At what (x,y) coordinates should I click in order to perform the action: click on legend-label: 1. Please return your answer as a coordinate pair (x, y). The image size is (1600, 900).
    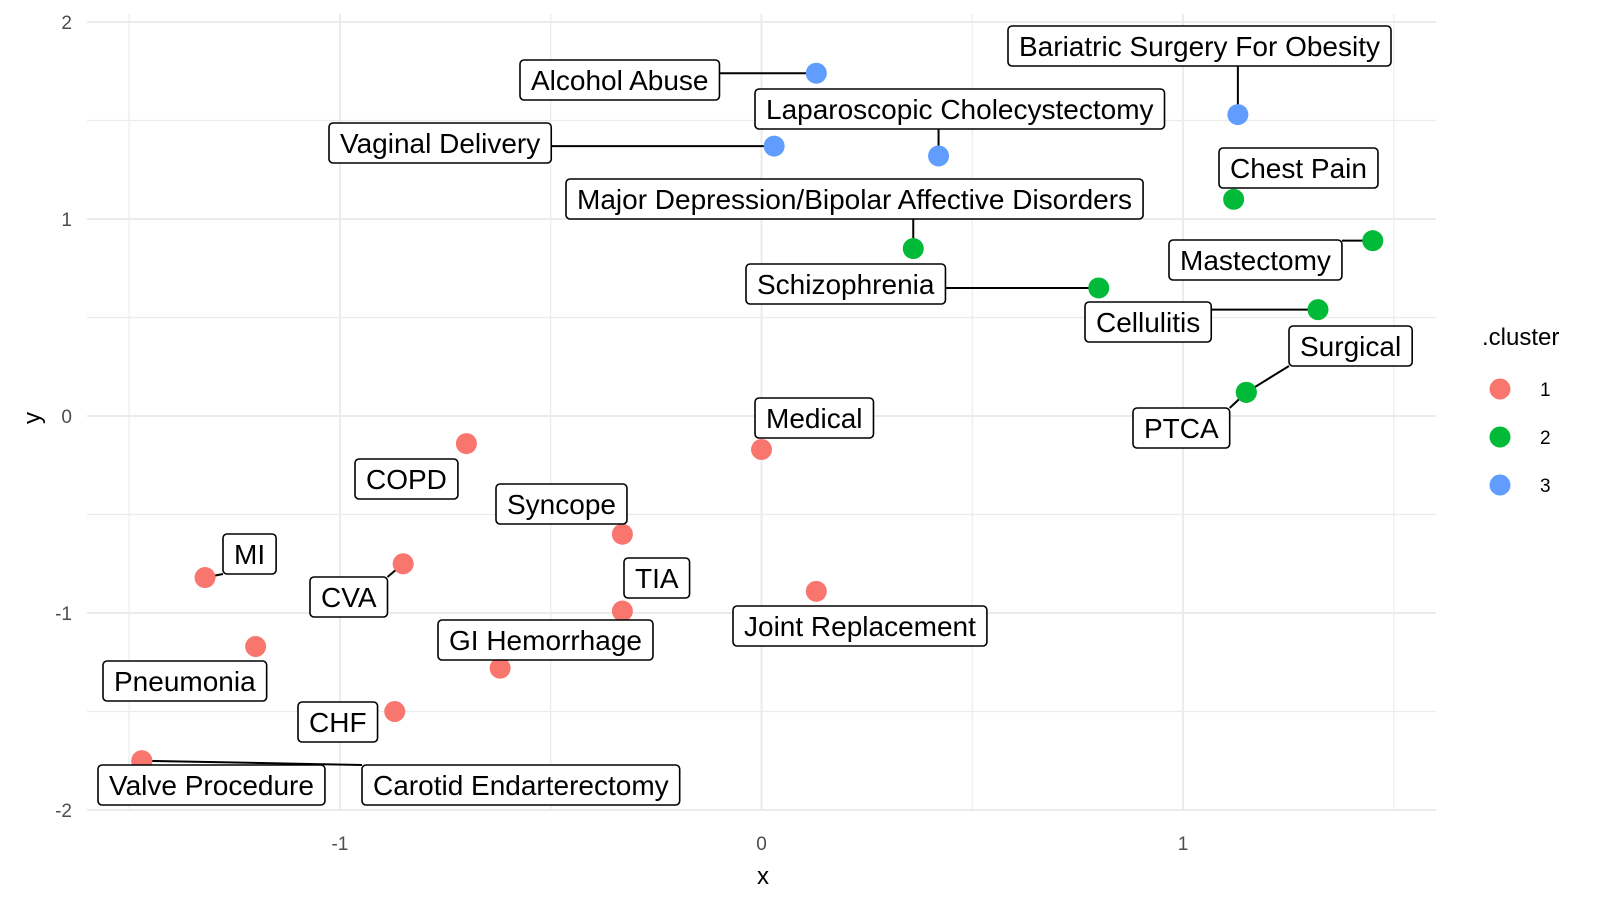
    Looking at the image, I should click on (1545, 390).